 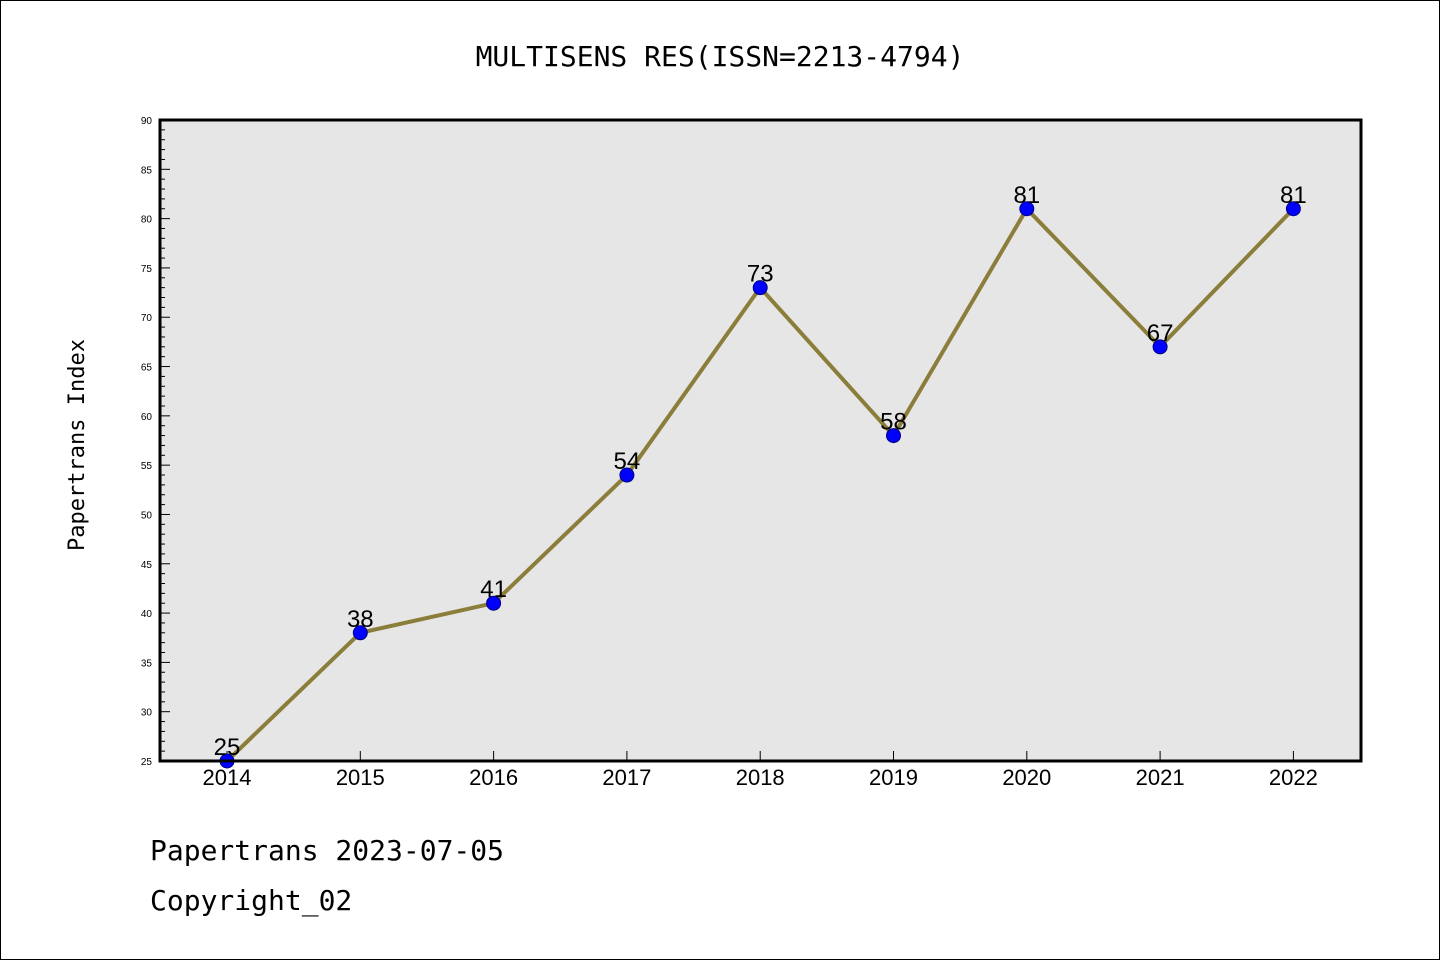 What do you see at coordinates (360, 619) in the screenshot?
I see `data-label: 38` at bounding box center [360, 619].